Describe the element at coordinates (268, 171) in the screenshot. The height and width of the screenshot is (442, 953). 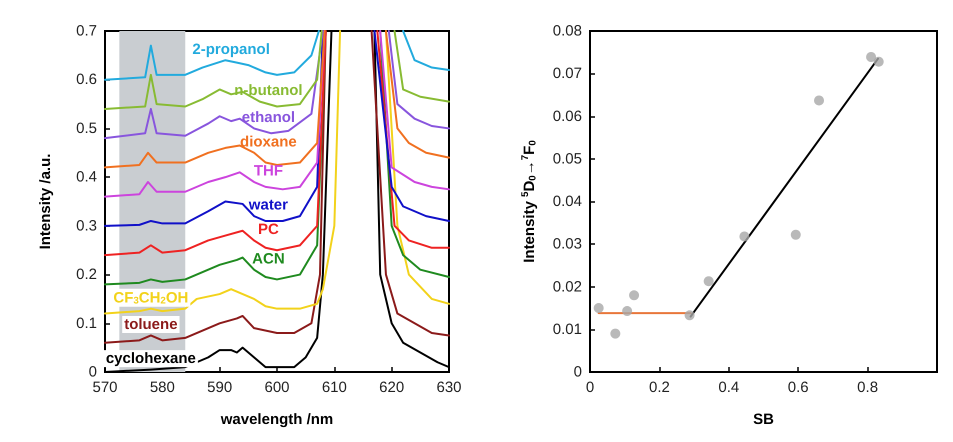
I see `series-label: THF` at that location.